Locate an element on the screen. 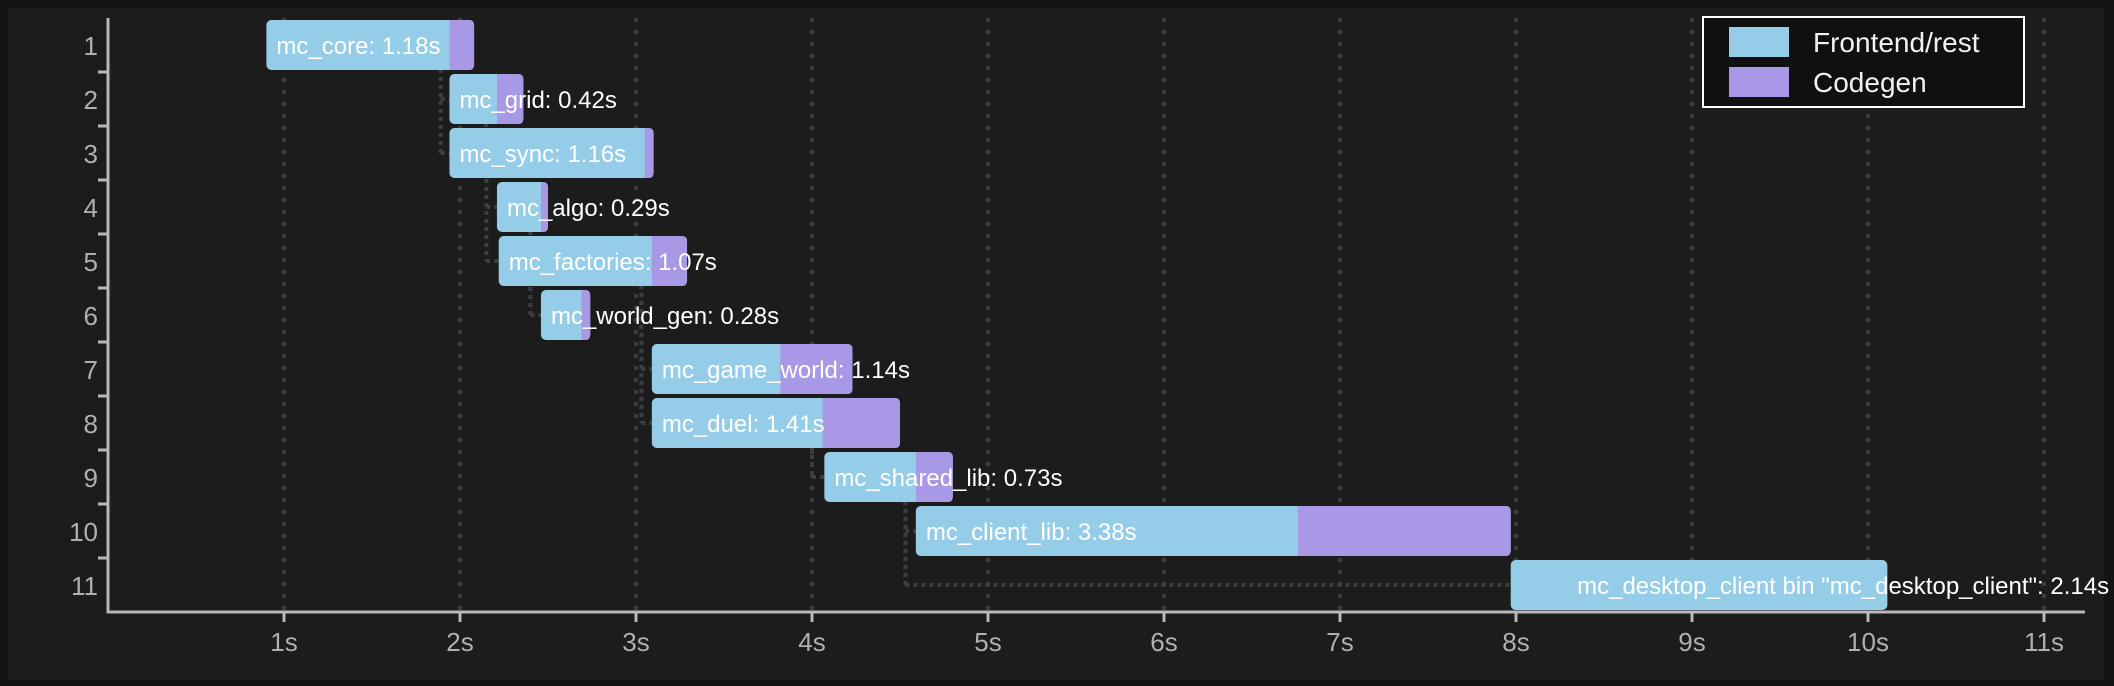 This screenshot has width=2114, height=686. bar-mc_algo is located at coordinates (522, 207).